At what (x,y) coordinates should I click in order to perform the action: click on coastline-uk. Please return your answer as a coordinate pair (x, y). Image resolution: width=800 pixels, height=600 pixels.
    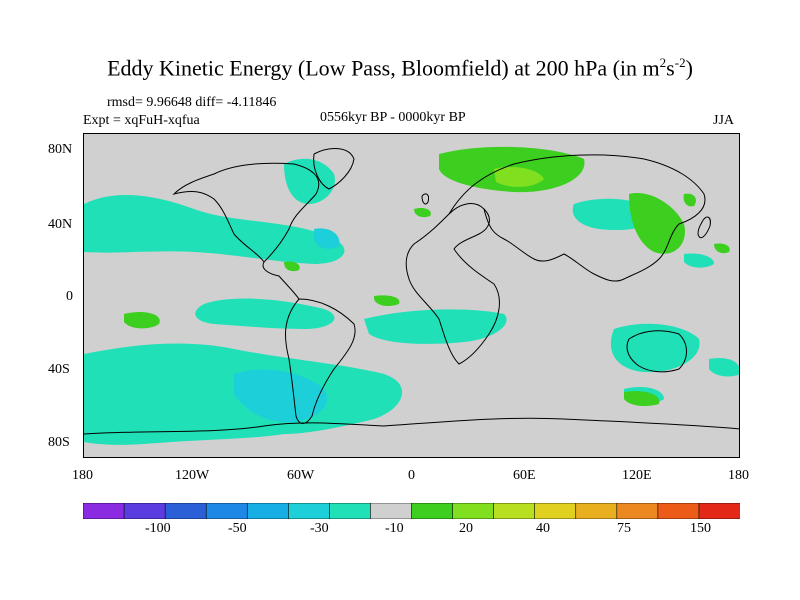
    Looking at the image, I should click on (425, 199).